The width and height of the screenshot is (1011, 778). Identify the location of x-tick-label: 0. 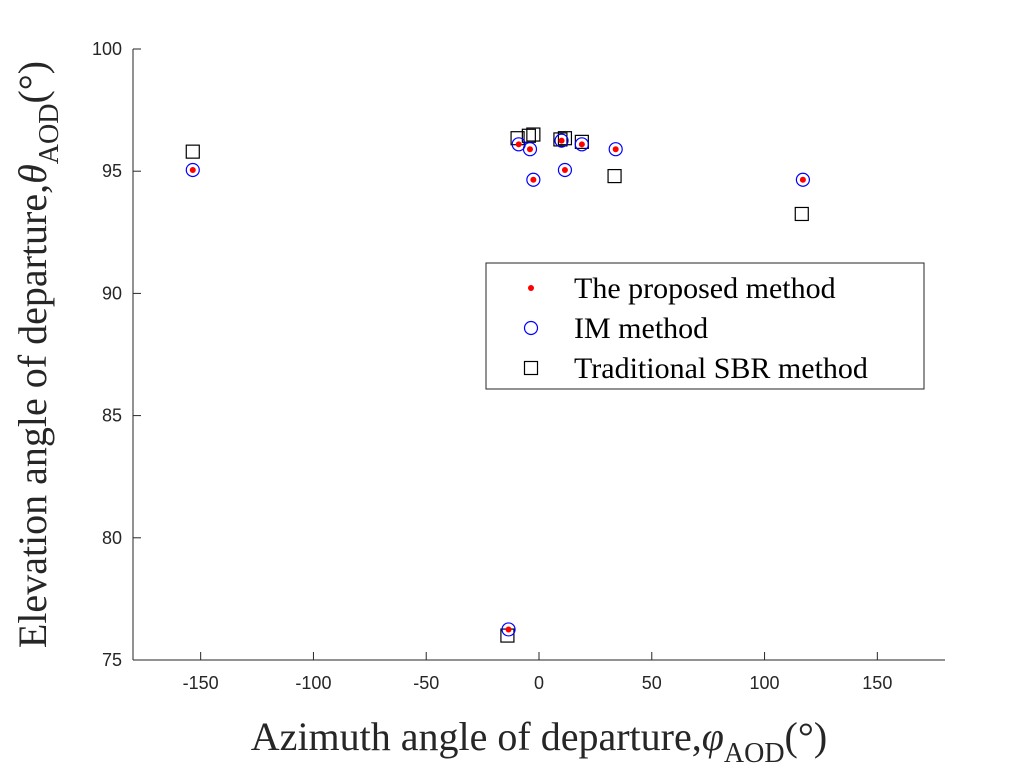
(539, 683).